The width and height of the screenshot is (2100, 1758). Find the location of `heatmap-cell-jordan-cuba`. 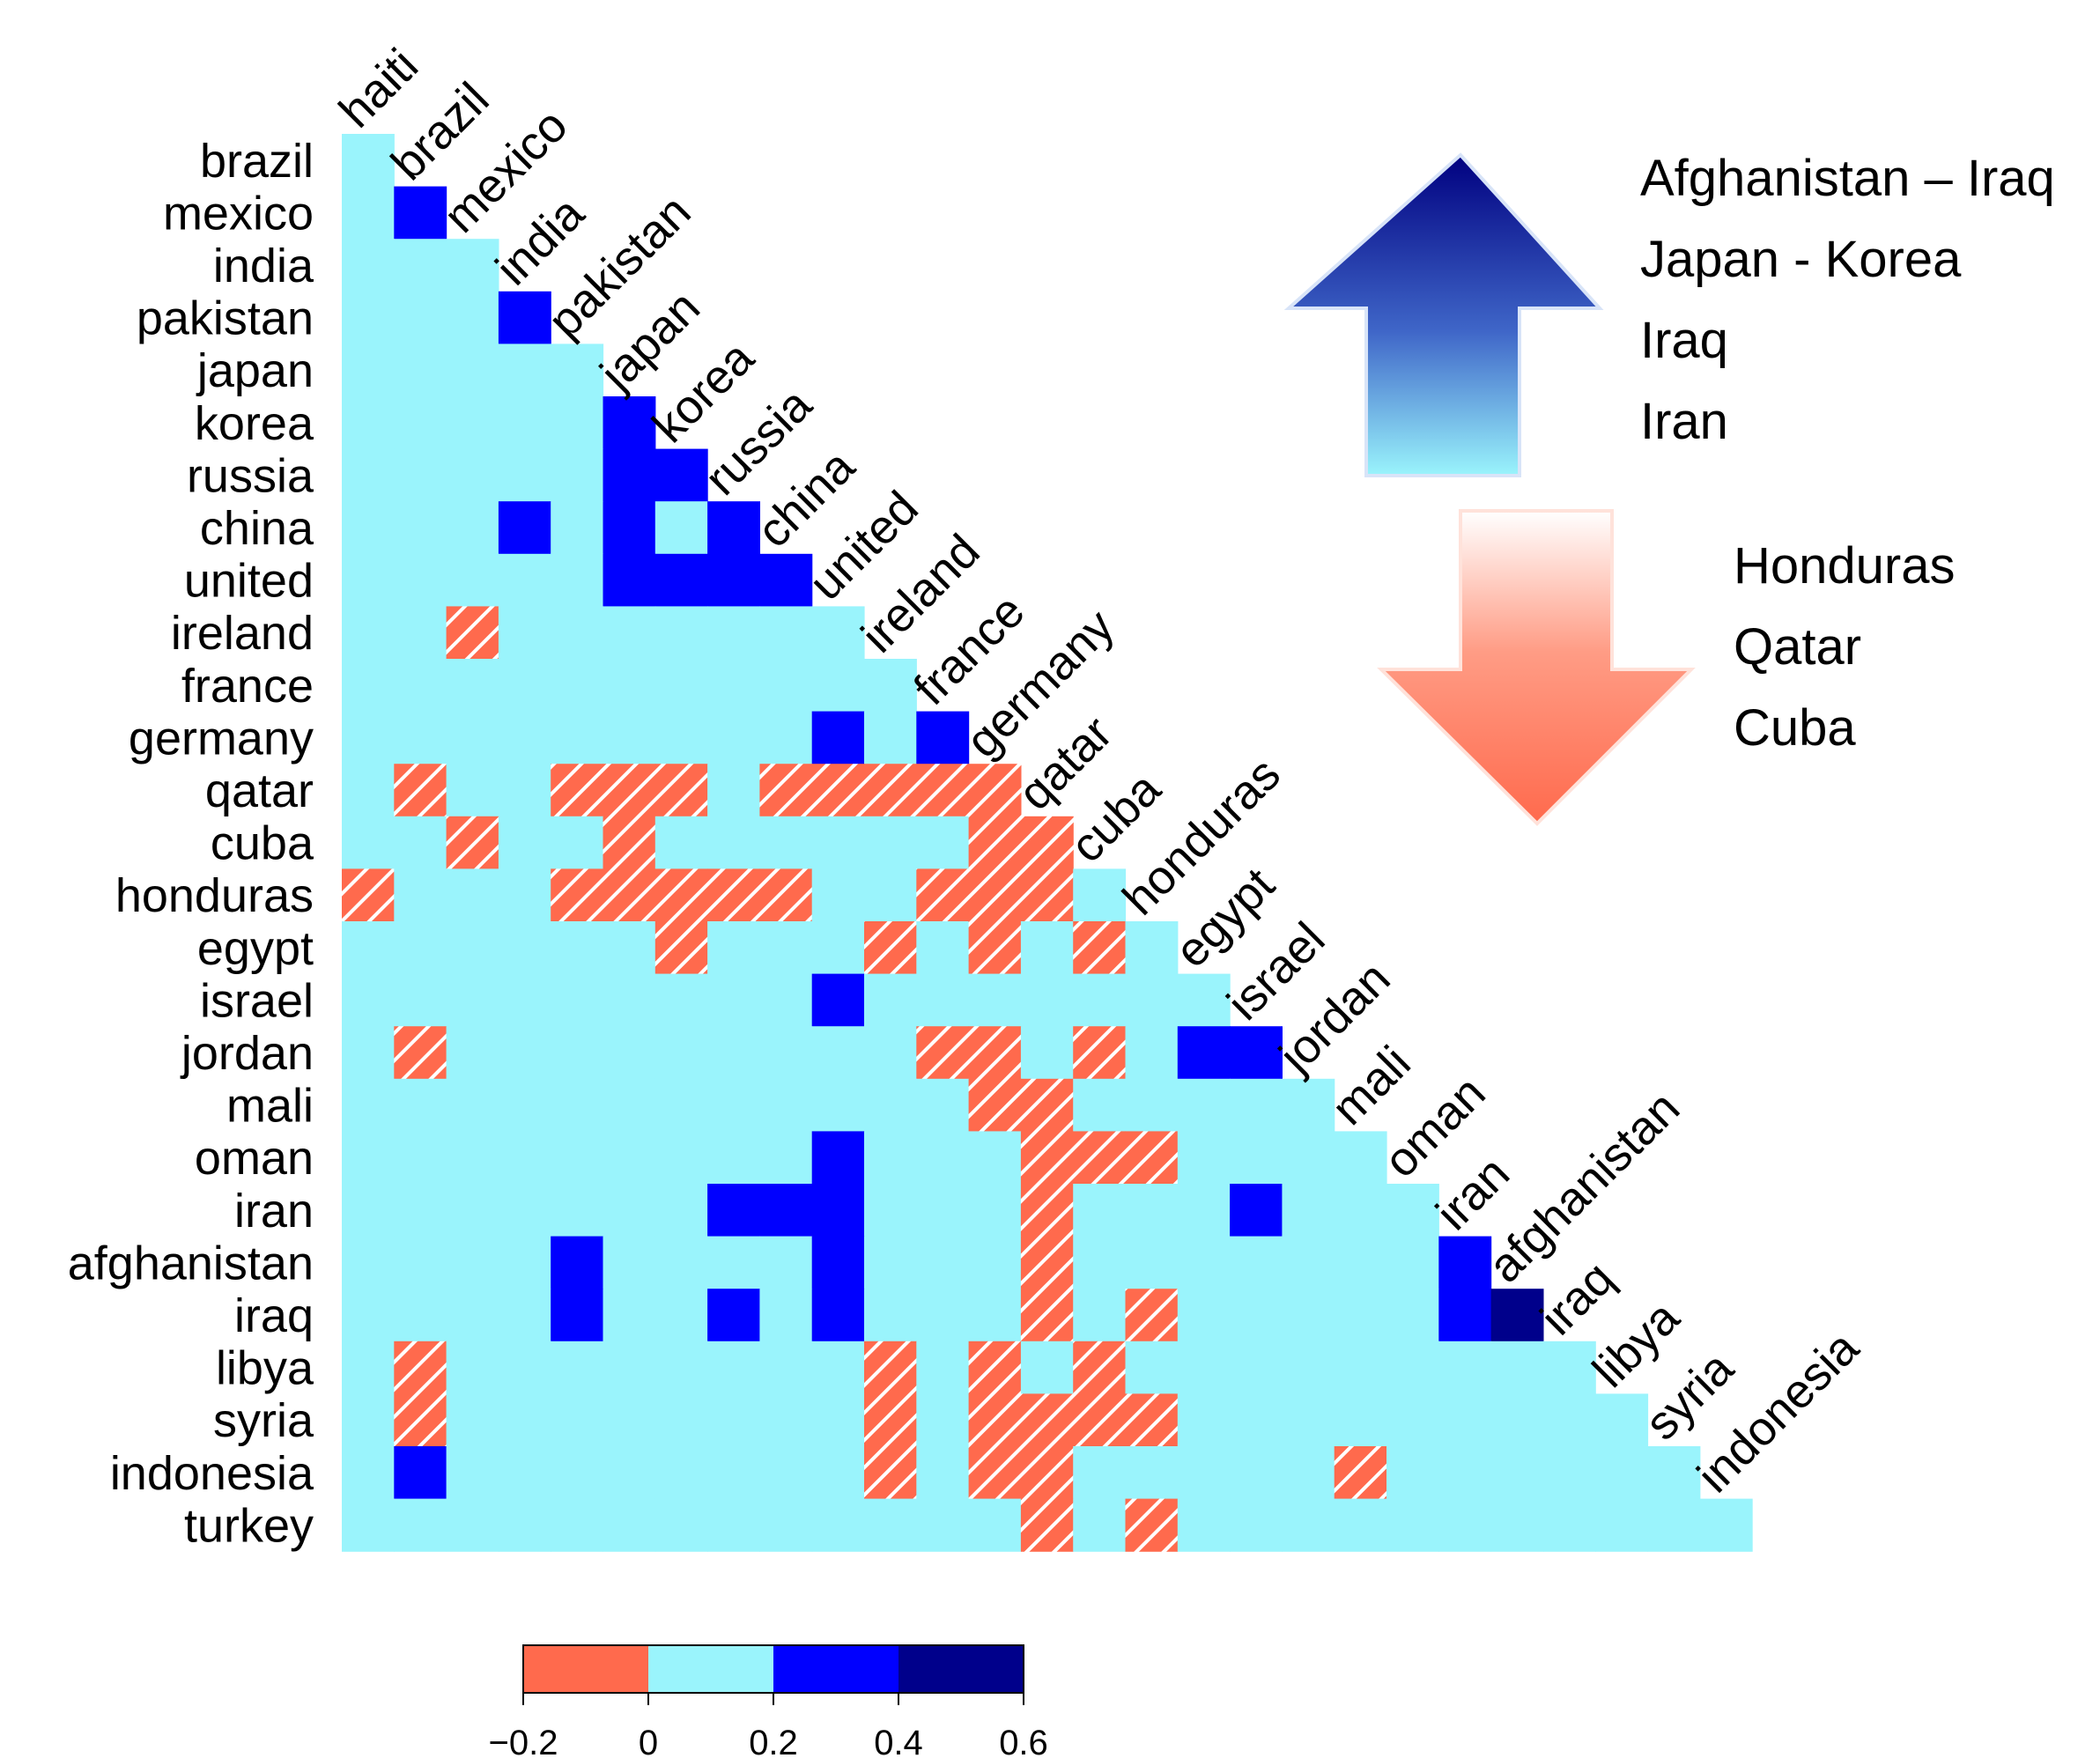

heatmap-cell-jordan-cuba is located at coordinates (1100, 1053).